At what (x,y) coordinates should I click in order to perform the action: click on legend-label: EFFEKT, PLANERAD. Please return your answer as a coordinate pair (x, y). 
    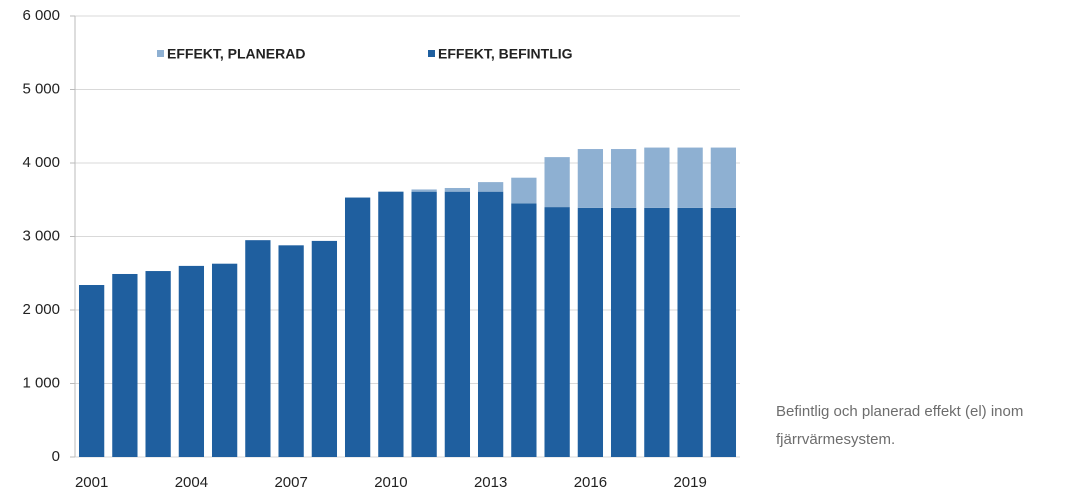
    Looking at the image, I should click on (236, 54).